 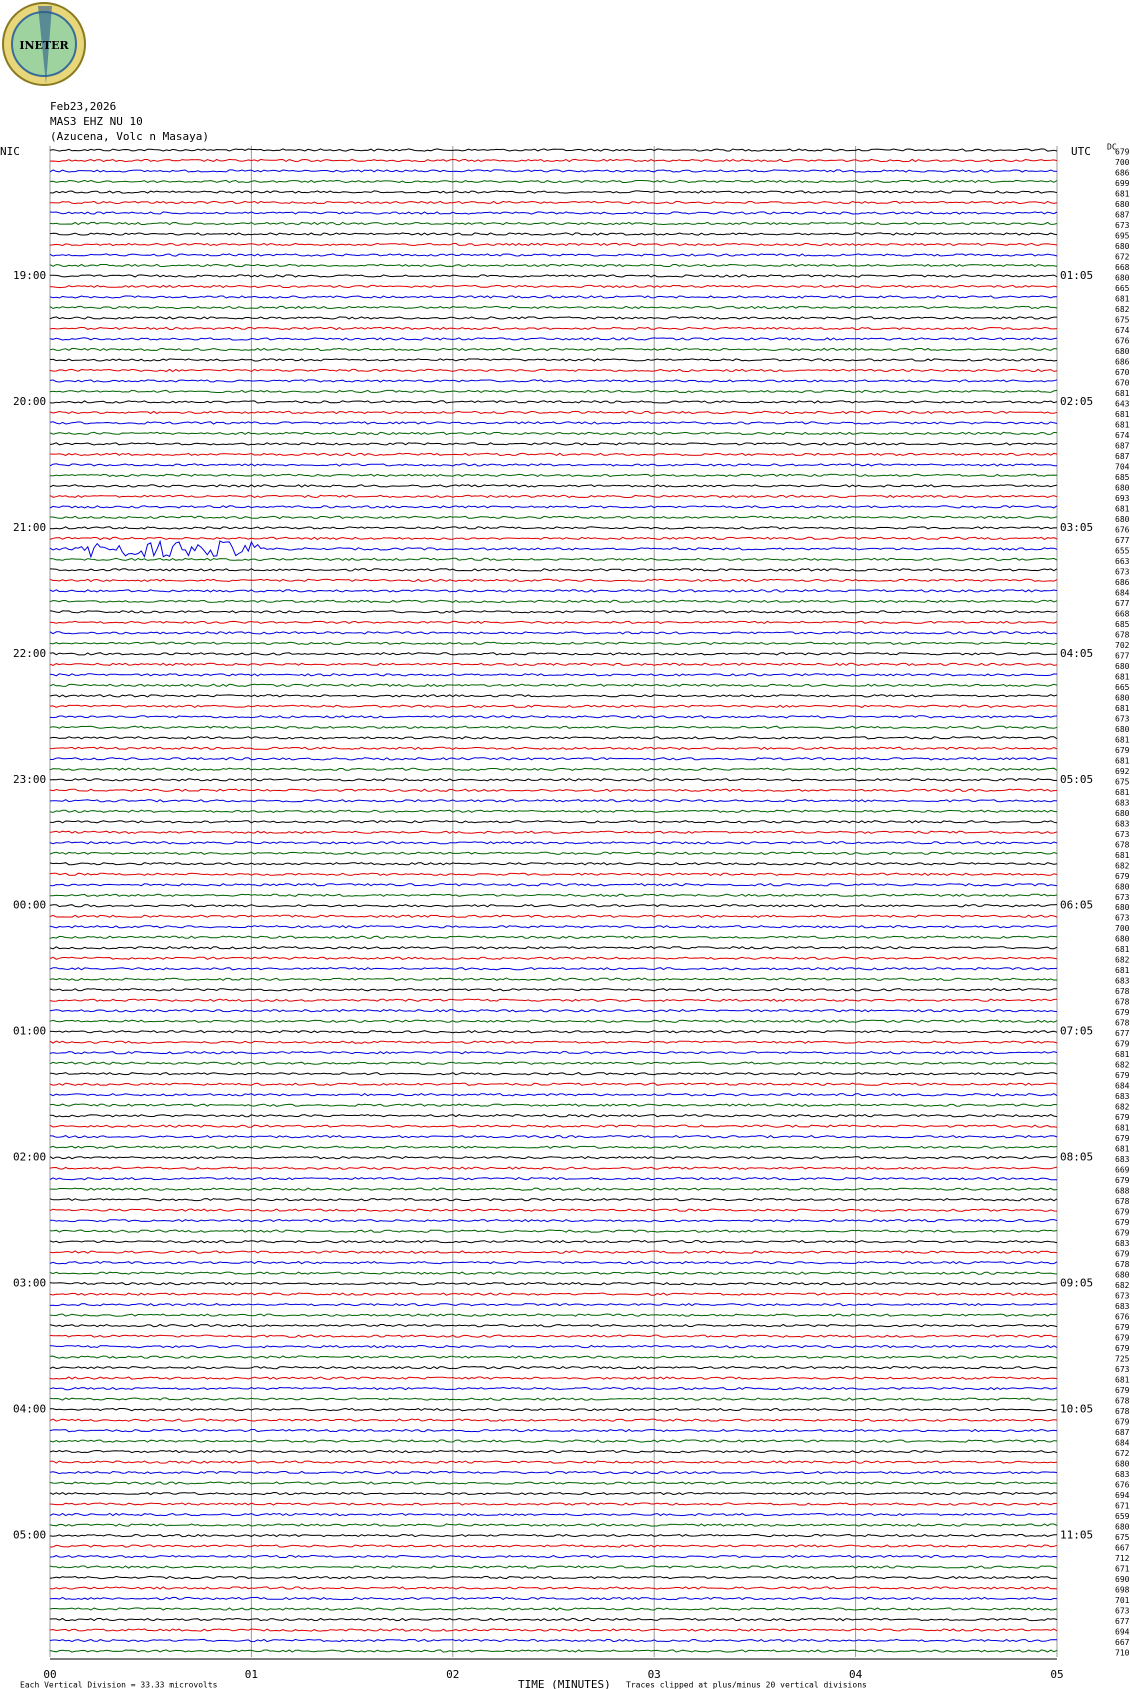 What do you see at coordinates (1122, 456) in the screenshot?
I see `dc-value: 687` at bounding box center [1122, 456].